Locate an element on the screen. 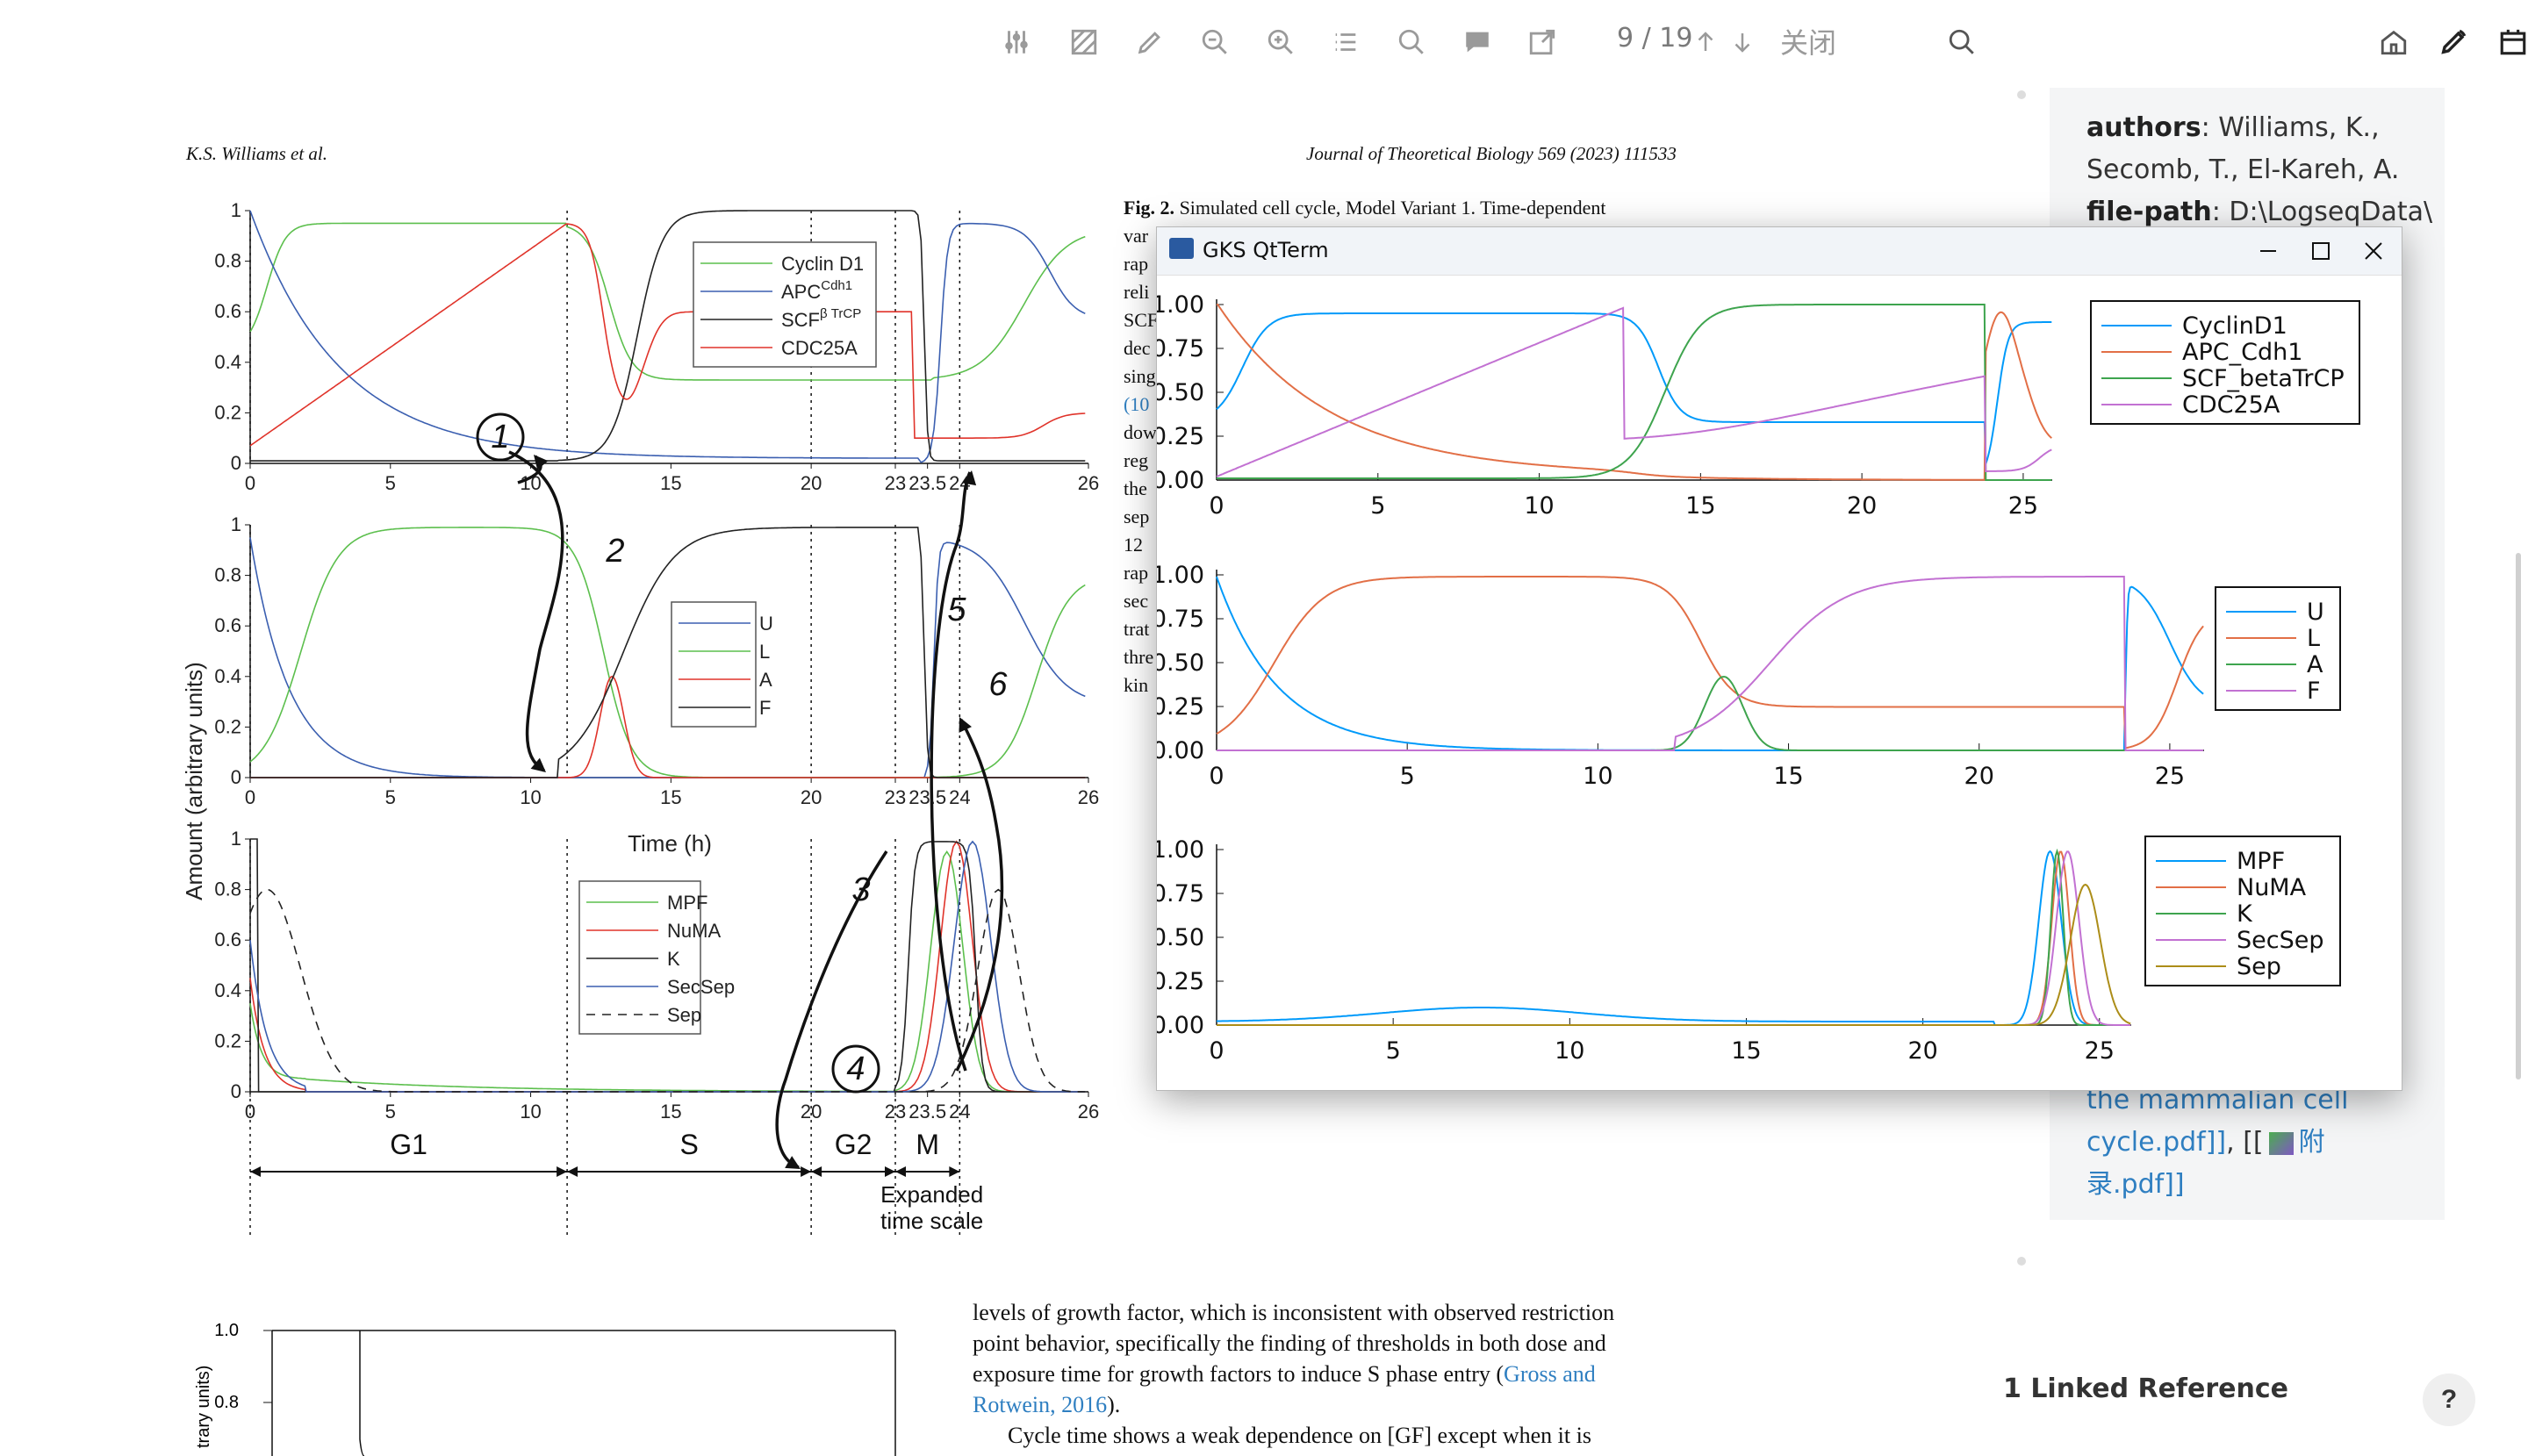  zoom-in-icon is located at coordinates (1280, 42).